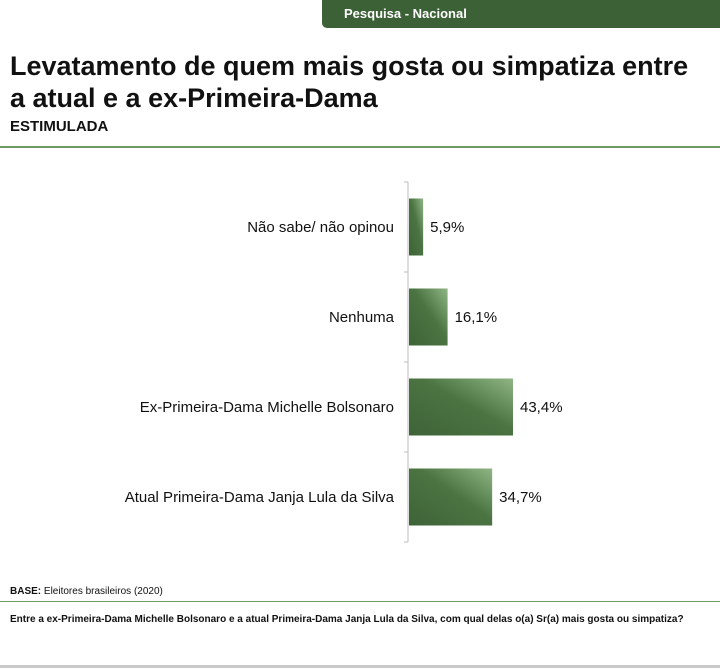 This screenshot has width=720, height=670. What do you see at coordinates (320, 227) in the screenshot?
I see `category-label: Não sabe/ não opinou` at bounding box center [320, 227].